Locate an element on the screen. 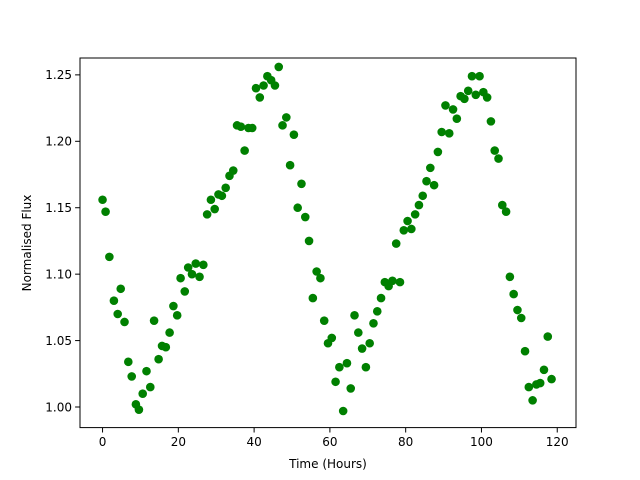  x-tick-label: 0 is located at coordinates (103, 442).